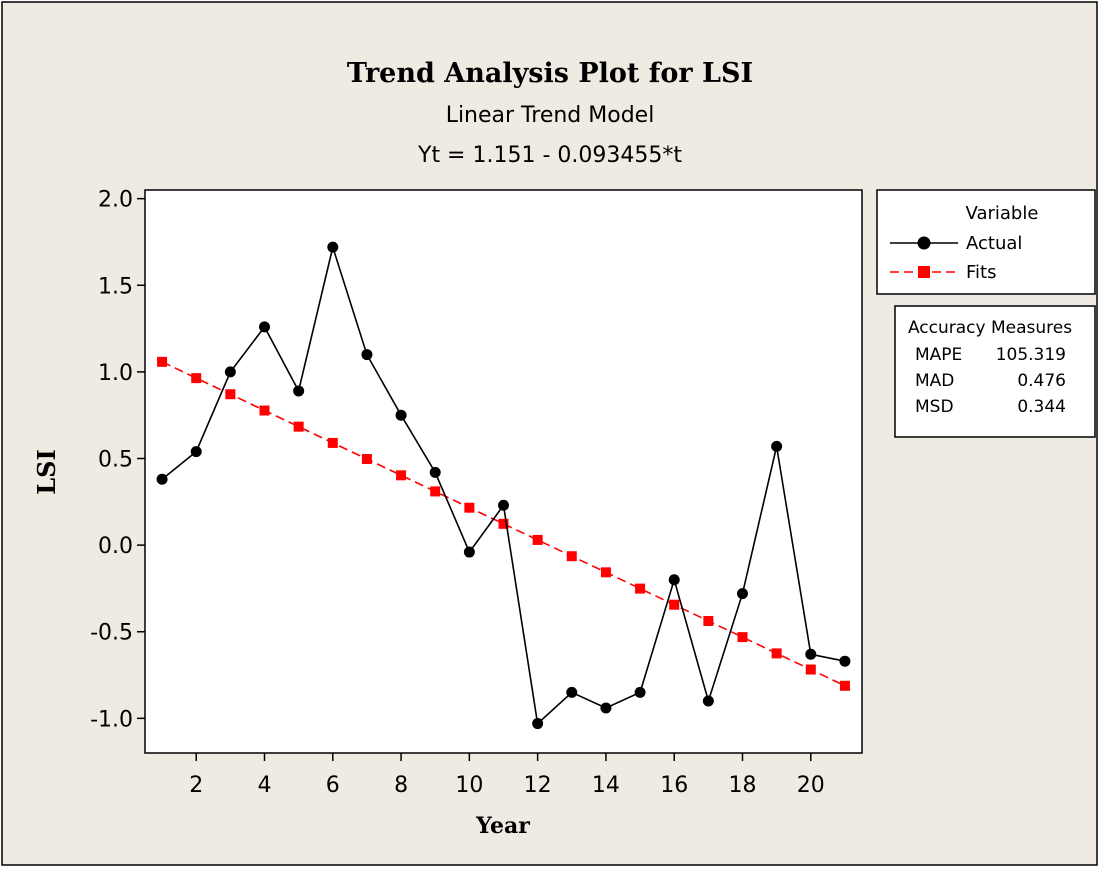 This screenshot has width=1099, height=872. Describe the element at coordinates (115, 200) in the screenshot. I see `y-tick-label: 2.0` at that location.